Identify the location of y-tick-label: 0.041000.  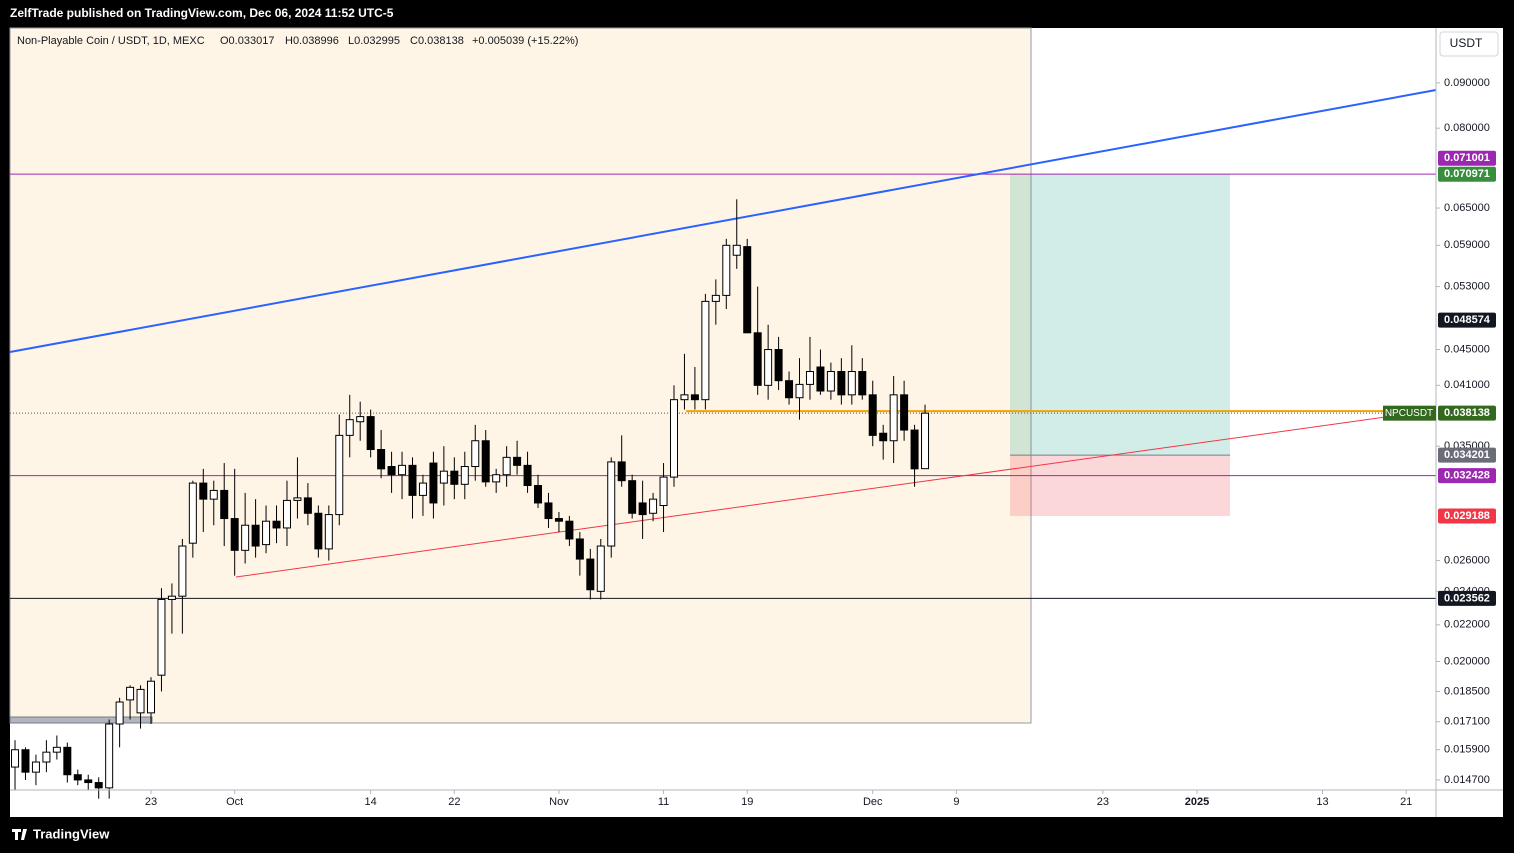
(1467, 385).